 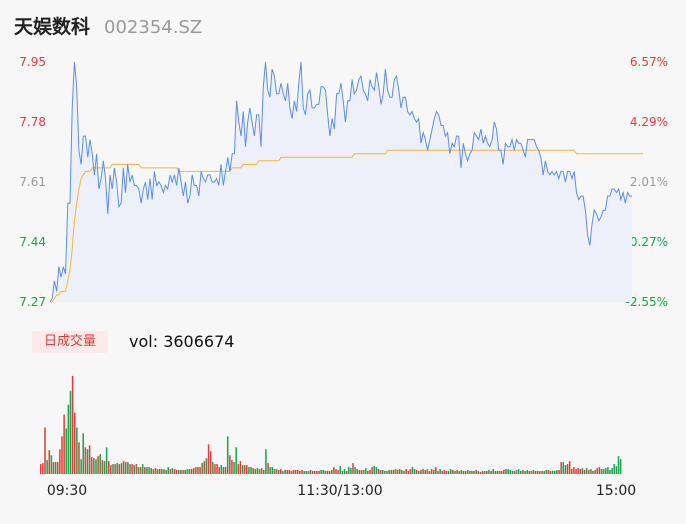 What do you see at coordinates (32, 302) in the screenshot?
I see `price-tick-label: 7.27` at bounding box center [32, 302].